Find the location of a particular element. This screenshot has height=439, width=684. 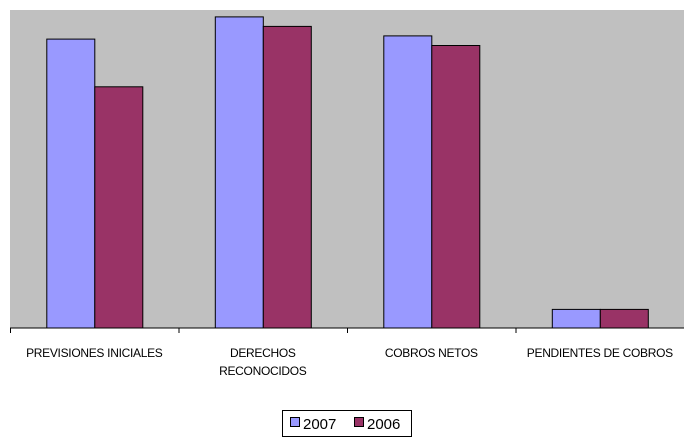

legend: 2007 2006 is located at coordinates (347, 423).